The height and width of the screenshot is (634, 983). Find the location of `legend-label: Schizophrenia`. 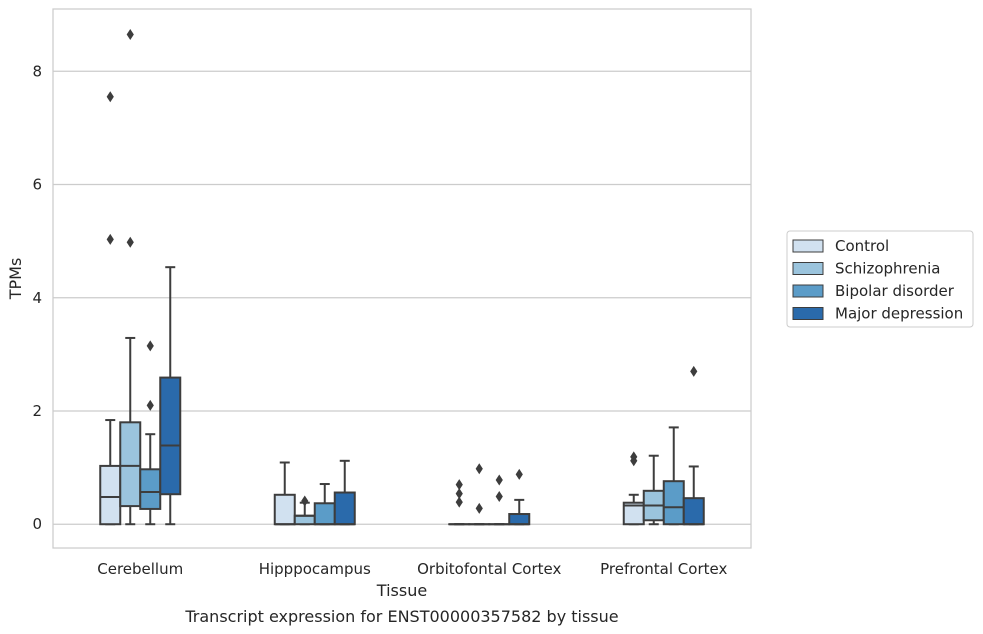

legend-label: Schizophrenia is located at coordinates (887, 269).